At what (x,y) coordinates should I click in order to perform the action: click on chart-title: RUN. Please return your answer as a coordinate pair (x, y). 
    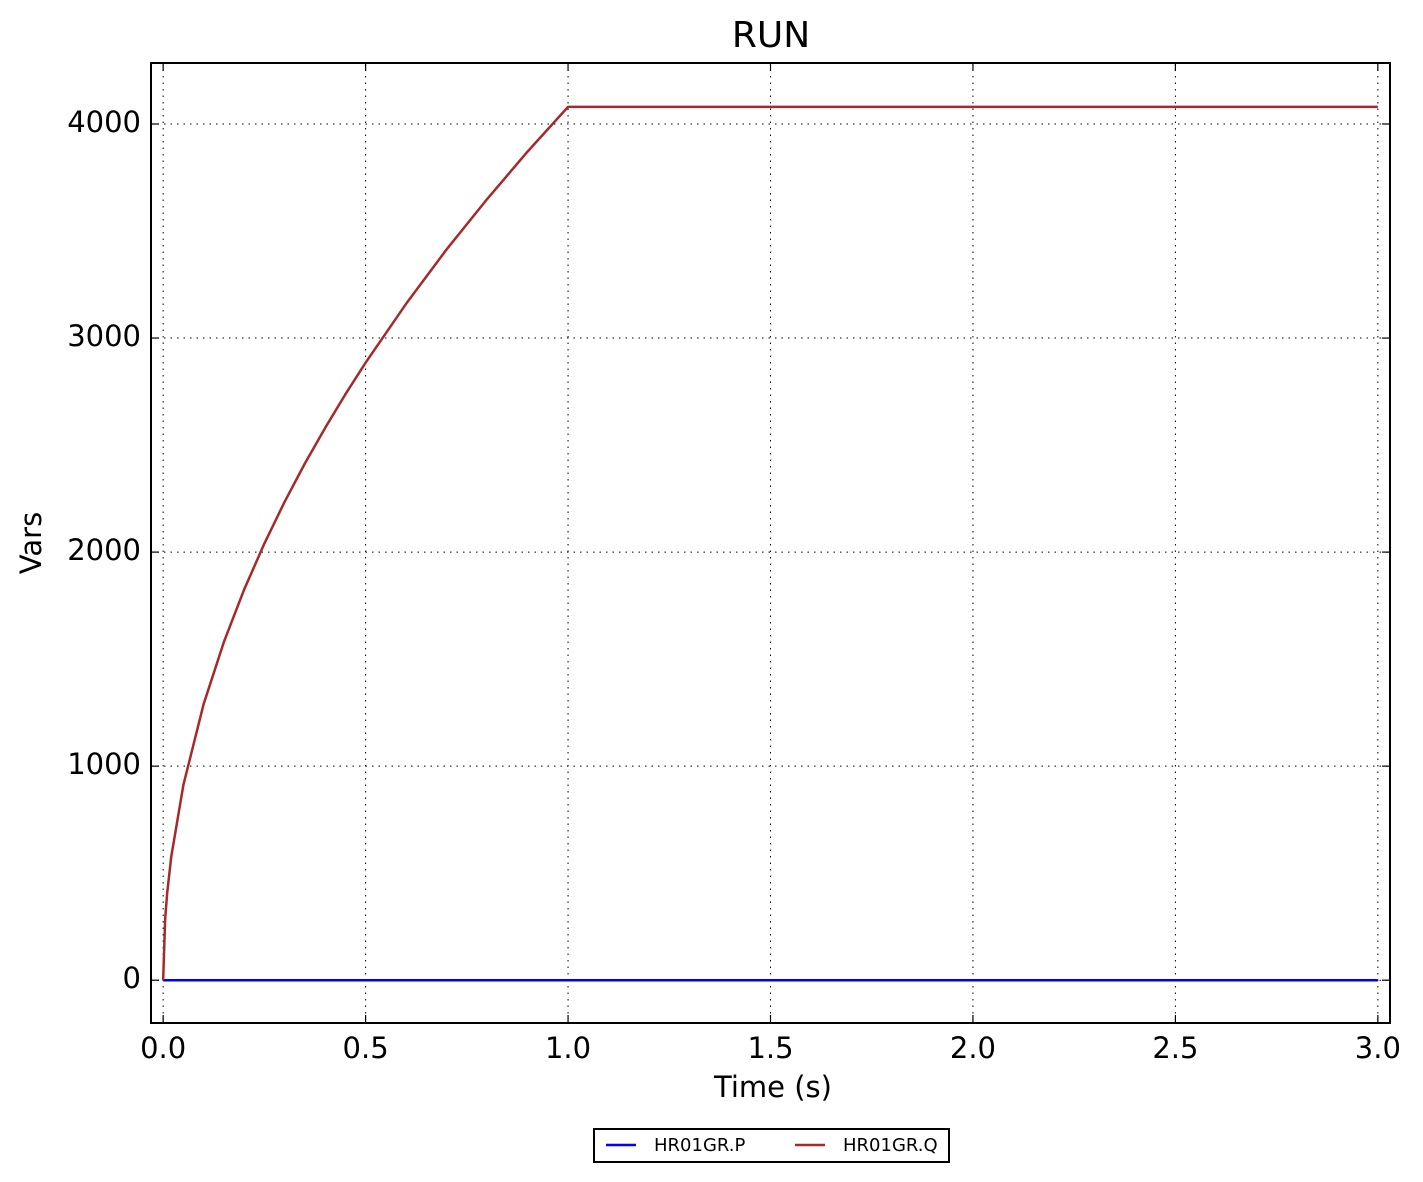
    Looking at the image, I should click on (771, 35).